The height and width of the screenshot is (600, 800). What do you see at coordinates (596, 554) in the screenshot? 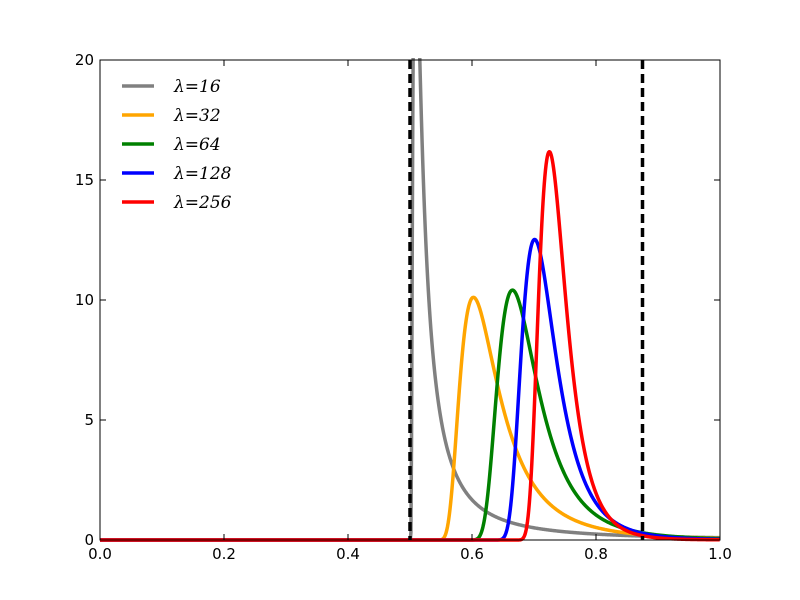
I see `x-tick-label: 0.8` at bounding box center [596, 554].